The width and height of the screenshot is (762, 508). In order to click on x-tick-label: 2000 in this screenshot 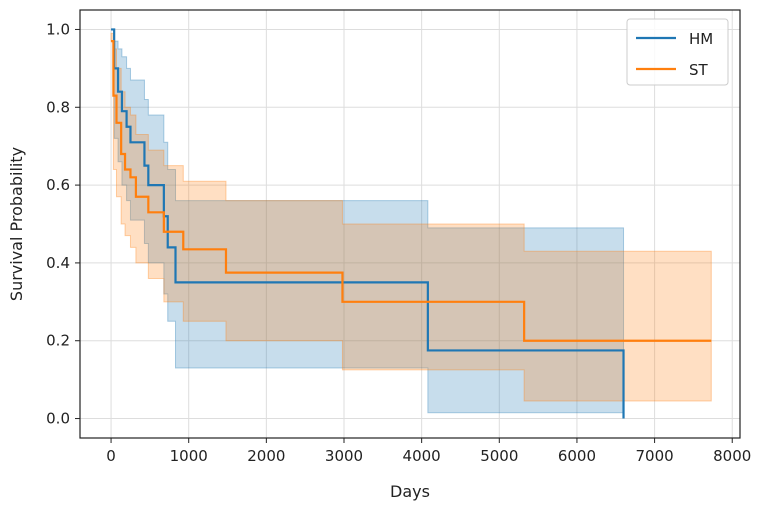, I will do `click(266, 456)`.